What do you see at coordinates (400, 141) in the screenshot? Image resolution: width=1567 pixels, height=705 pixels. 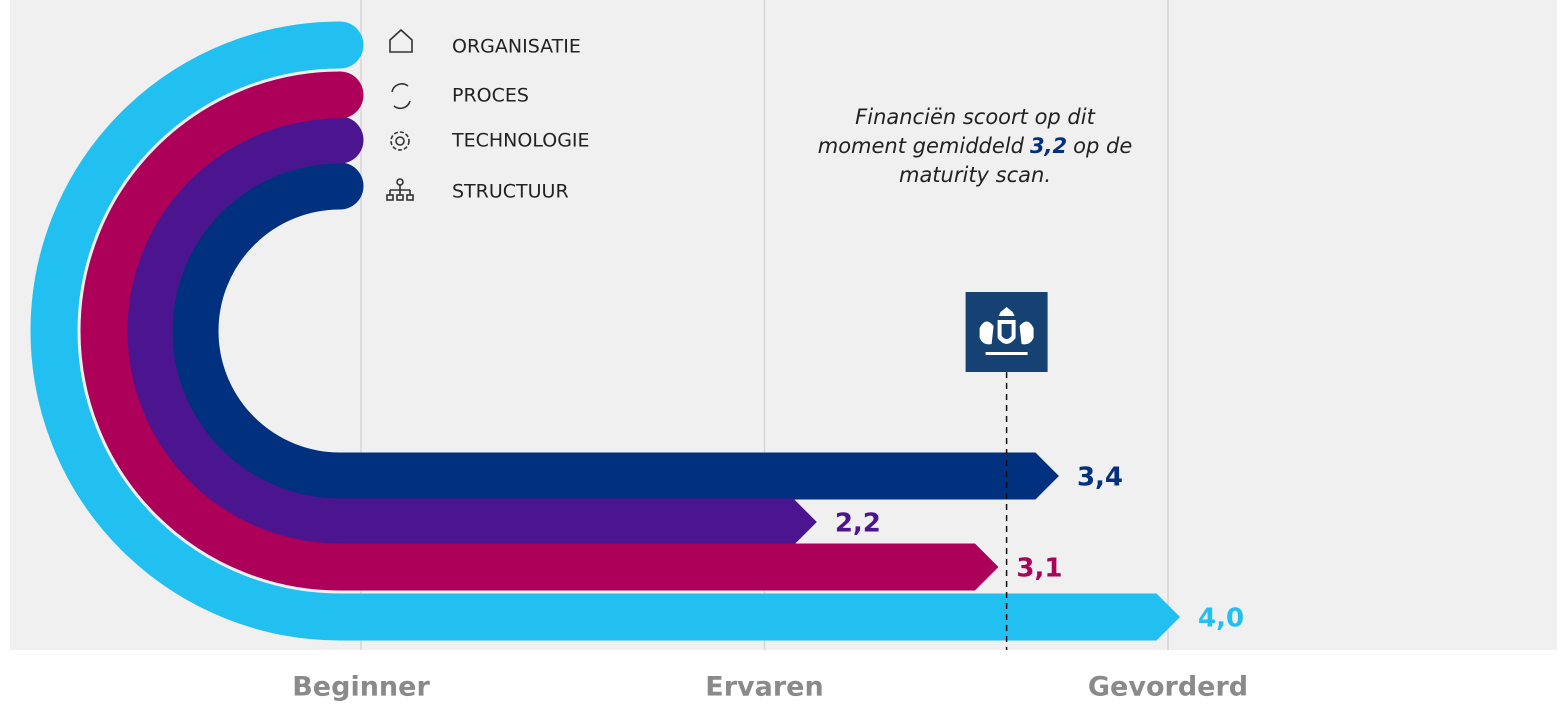 I see `icon-technologie` at bounding box center [400, 141].